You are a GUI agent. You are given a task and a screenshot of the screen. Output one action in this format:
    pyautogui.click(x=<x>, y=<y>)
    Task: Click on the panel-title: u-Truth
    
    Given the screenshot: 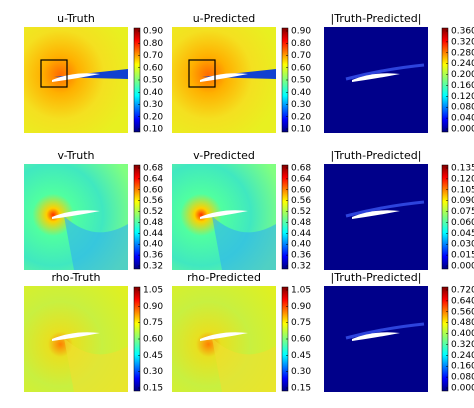 What is the action you would take?
    pyautogui.click(x=76, y=18)
    